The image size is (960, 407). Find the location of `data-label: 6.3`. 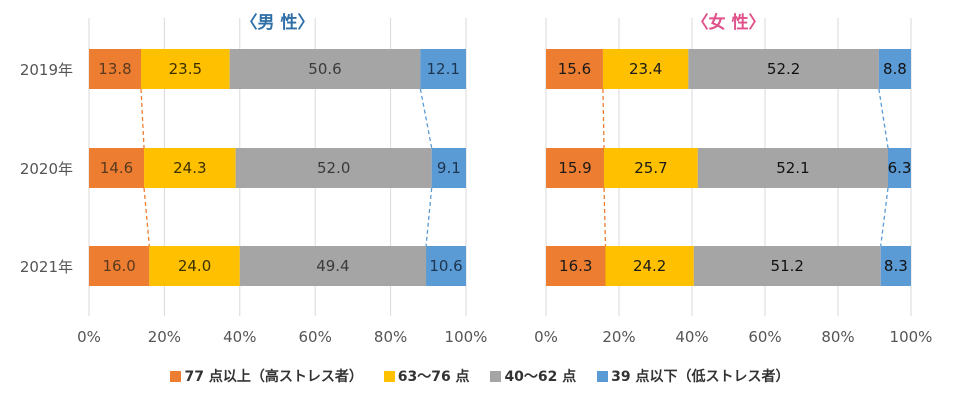

data-label: 6.3 is located at coordinates (900, 168).